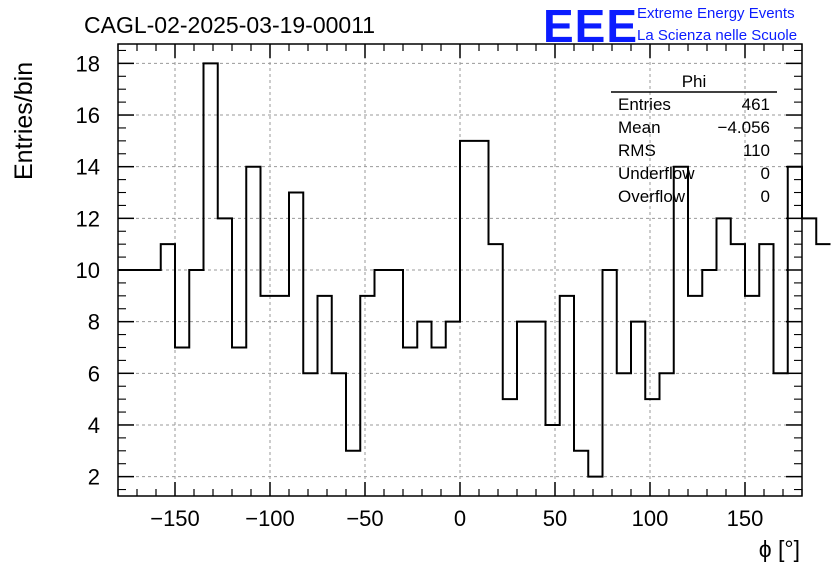 This screenshot has height=572, width=836. I want to click on stats-value-overflow: 0, so click(765, 196).